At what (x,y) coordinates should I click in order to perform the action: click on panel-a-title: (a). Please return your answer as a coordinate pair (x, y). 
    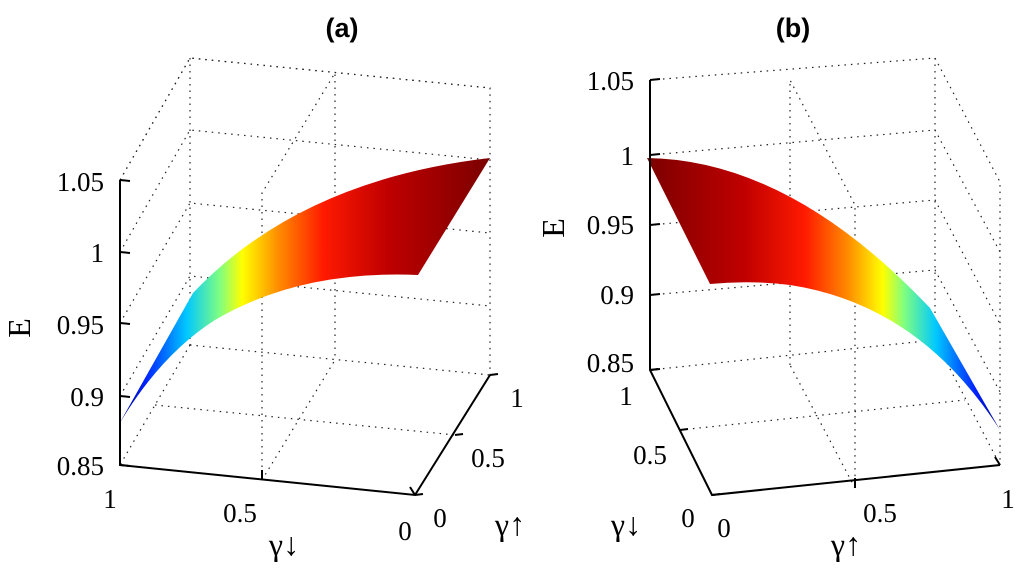
    Looking at the image, I should click on (342, 28).